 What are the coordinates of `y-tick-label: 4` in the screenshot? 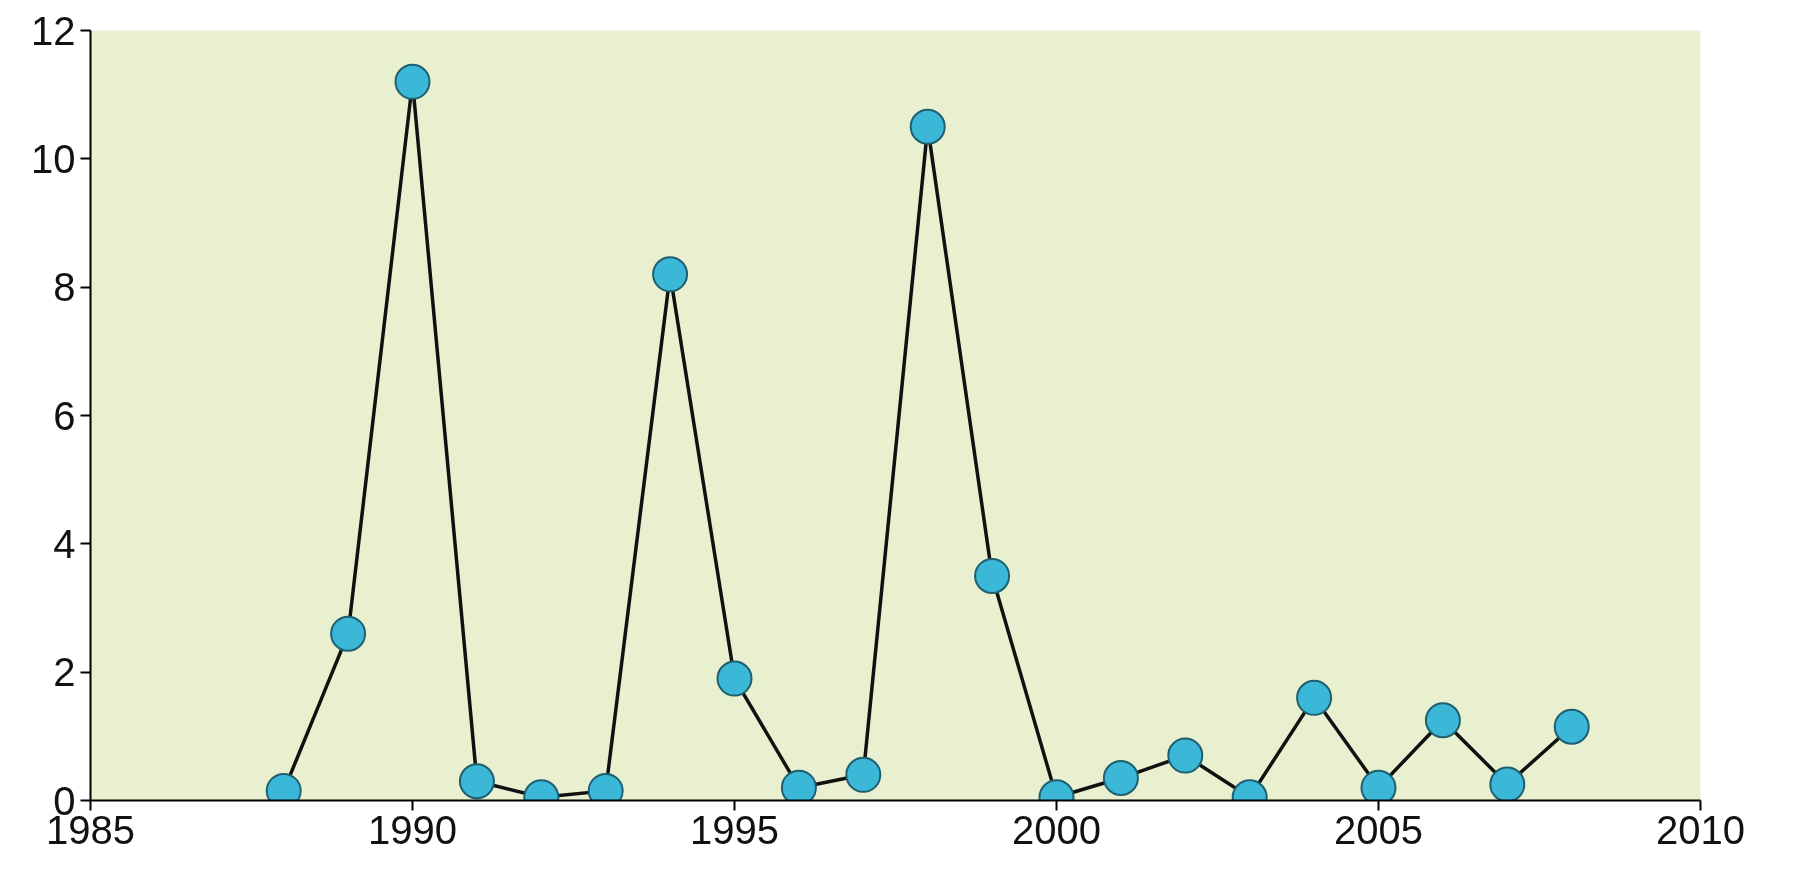 It's located at (64, 543).